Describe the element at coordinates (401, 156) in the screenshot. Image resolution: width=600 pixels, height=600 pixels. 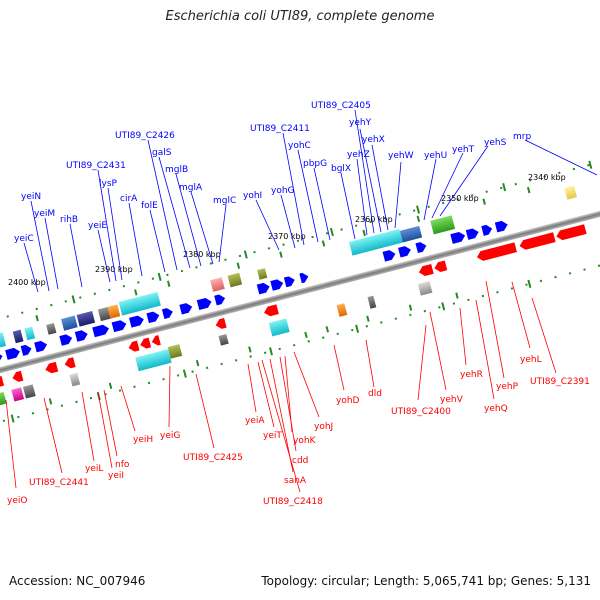
I see `gene-label-yehW: yehW` at that location.